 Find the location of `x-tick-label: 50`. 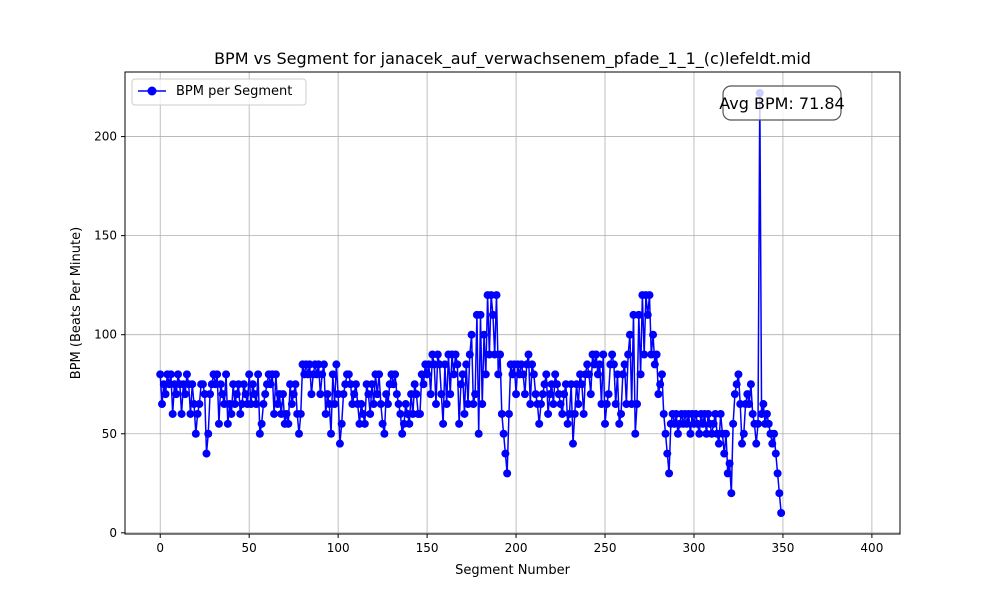

x-tick-label: 50 is located at coordinates (249, 548).